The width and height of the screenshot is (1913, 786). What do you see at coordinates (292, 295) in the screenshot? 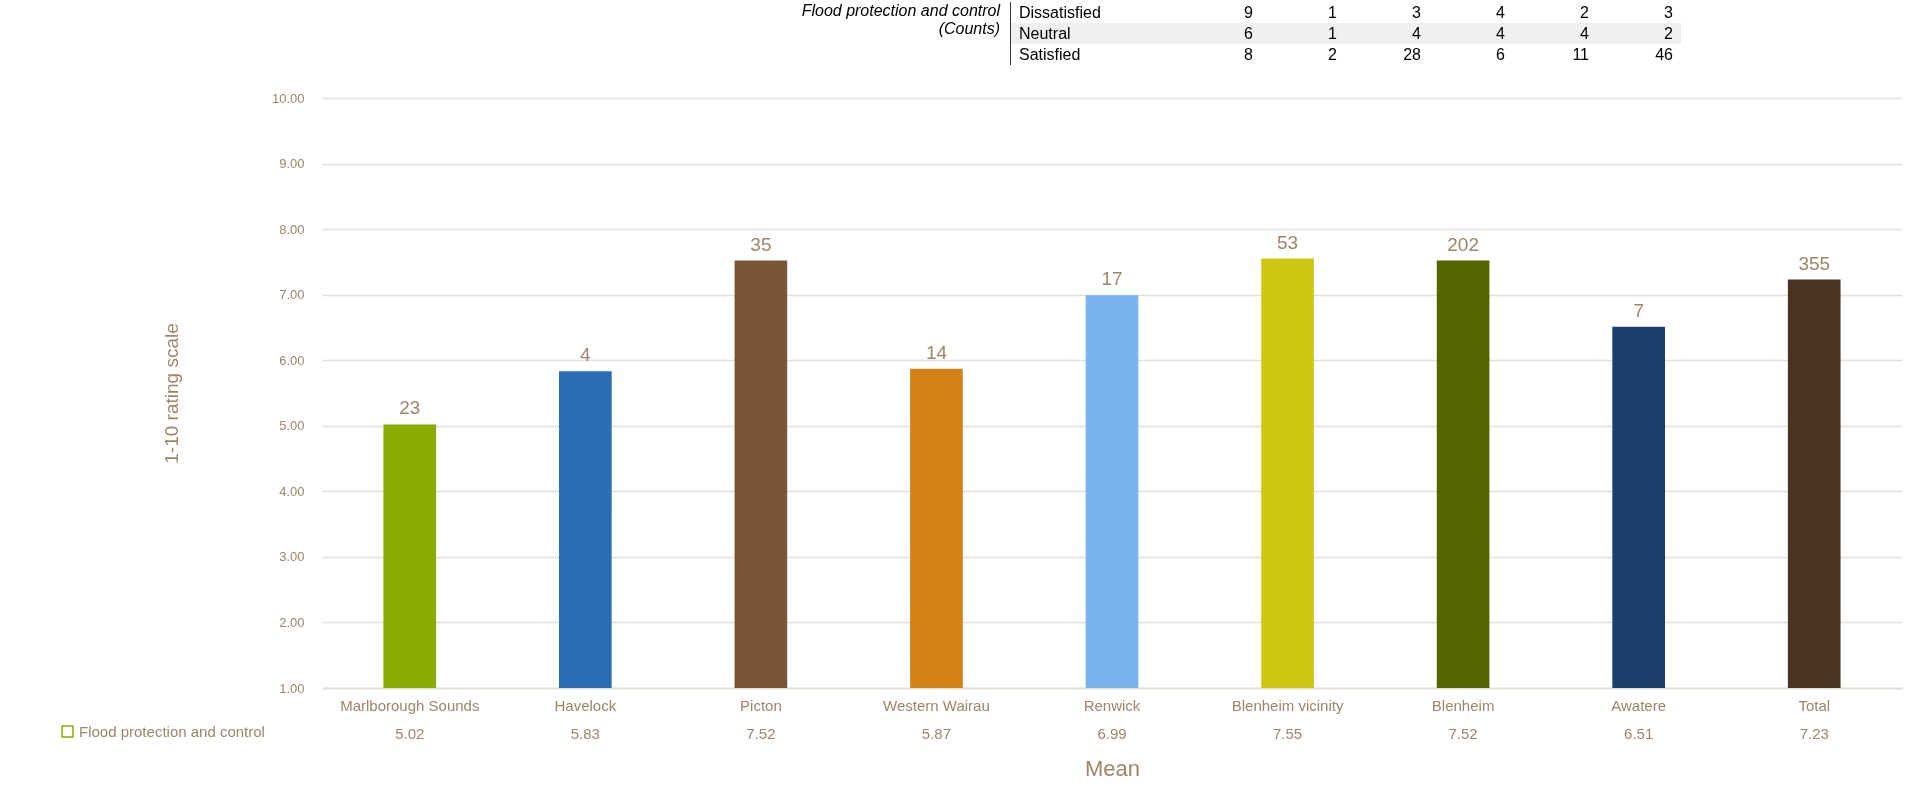
I see `y-tick-label: 7.00` at bounding box center [292, 295].